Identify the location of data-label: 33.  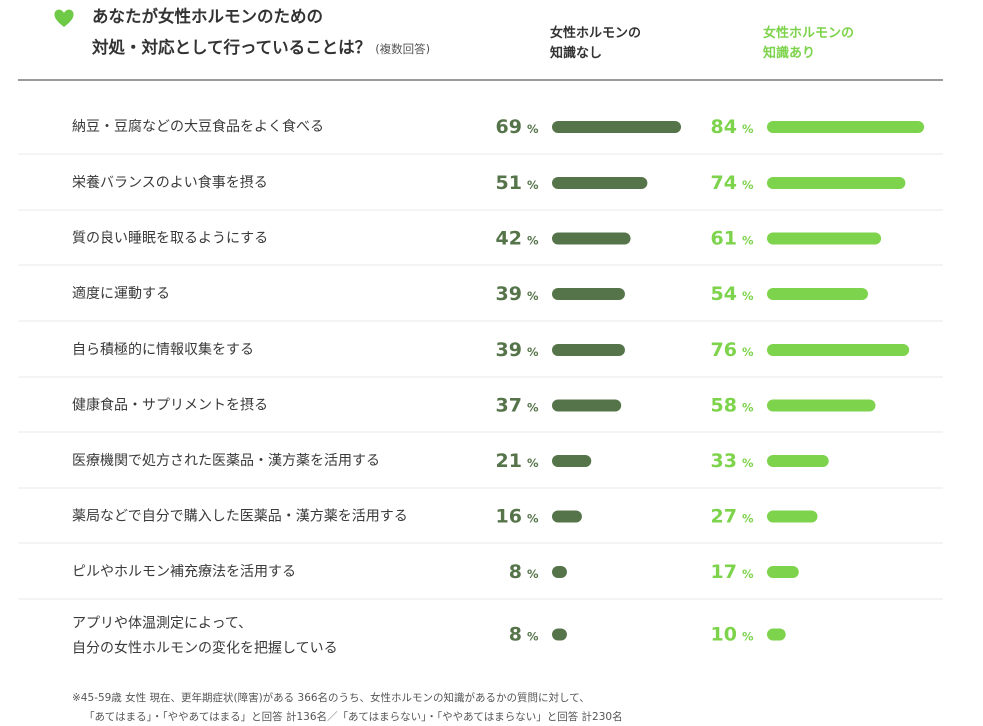
(724, 461).